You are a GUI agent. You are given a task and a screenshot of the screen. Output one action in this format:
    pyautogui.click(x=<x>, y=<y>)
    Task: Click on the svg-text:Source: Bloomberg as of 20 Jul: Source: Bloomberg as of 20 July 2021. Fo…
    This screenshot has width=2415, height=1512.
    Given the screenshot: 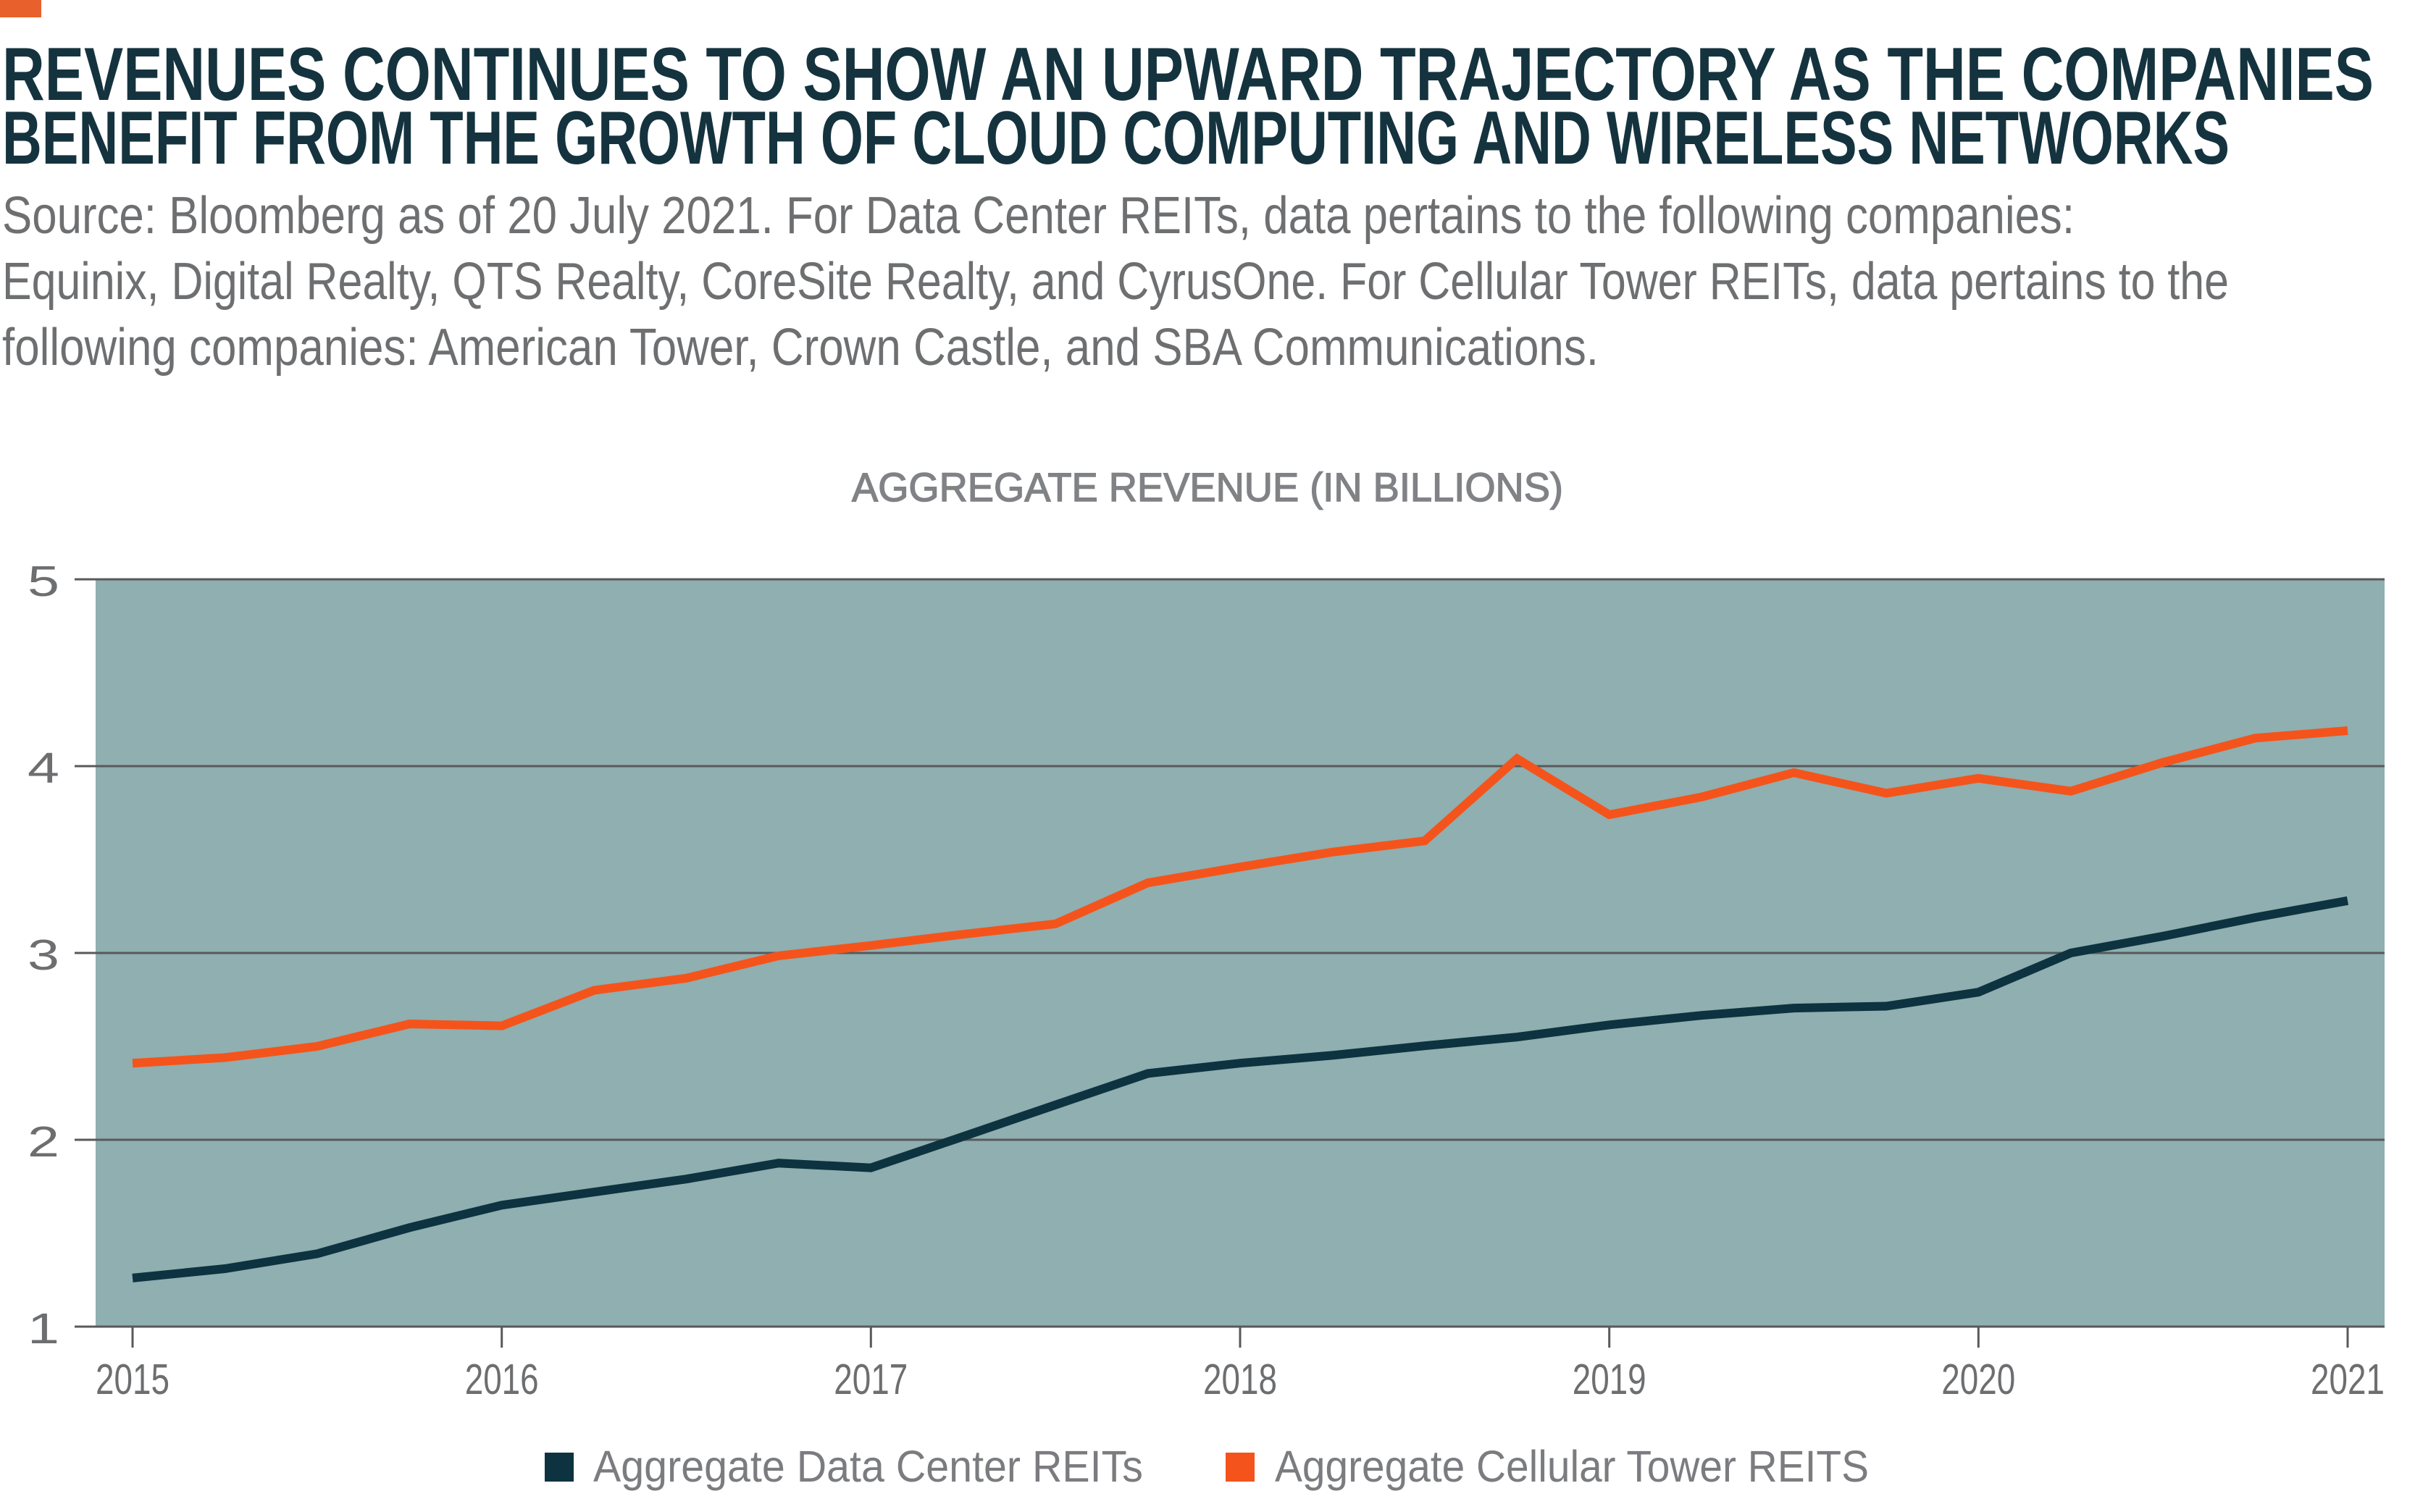 What is the action you would take?
    pyautogui.click(x=1038, y=216)
    